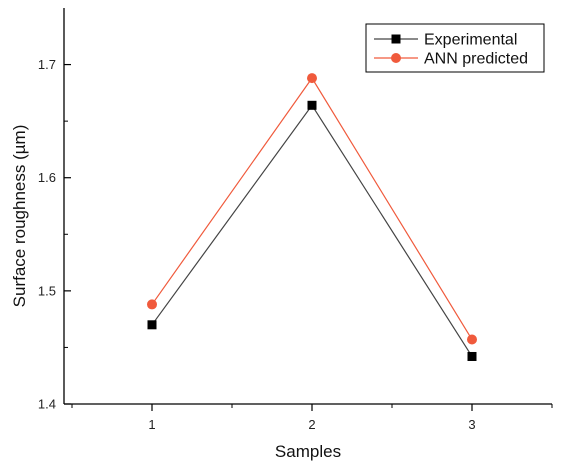  I want to click on x-axis-ticks: 1 2 3, so click(312, 418).